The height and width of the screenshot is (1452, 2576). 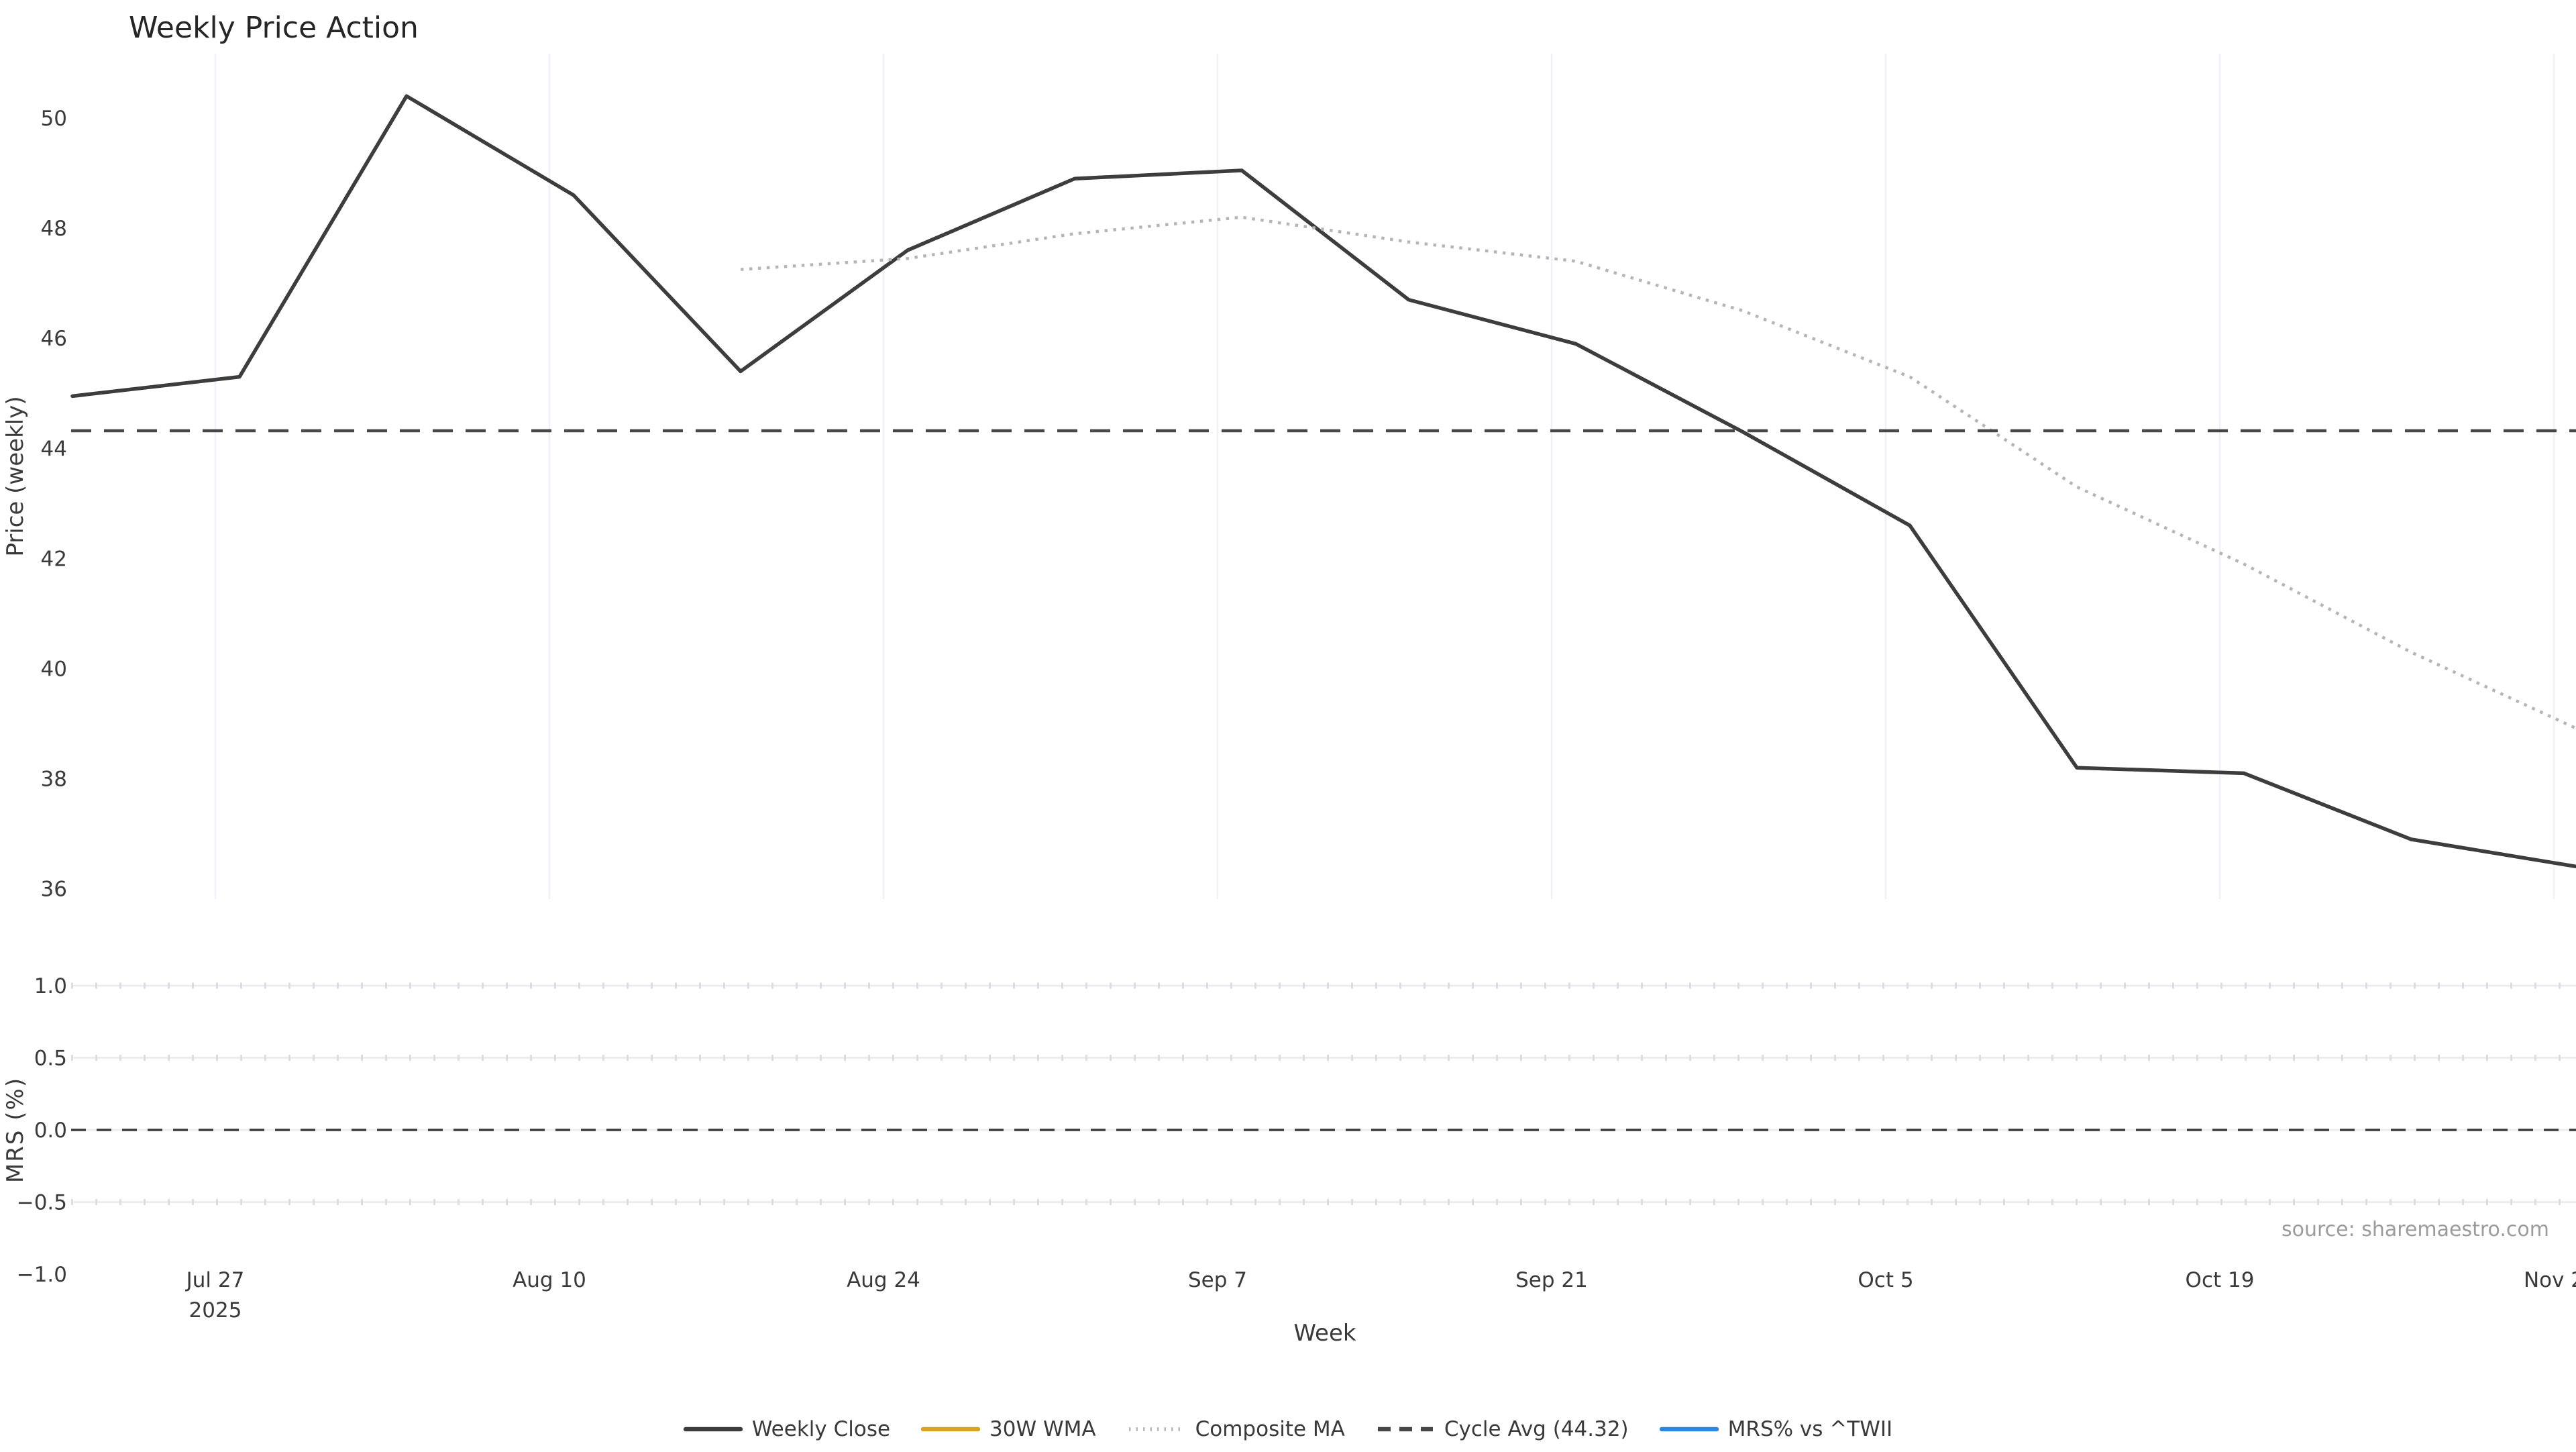 What do you see at coordinates (1810, 1429) in the screenshot?
I see `legend-label: MRS% vs ^TWII` at bounding box center [1810, 1429].